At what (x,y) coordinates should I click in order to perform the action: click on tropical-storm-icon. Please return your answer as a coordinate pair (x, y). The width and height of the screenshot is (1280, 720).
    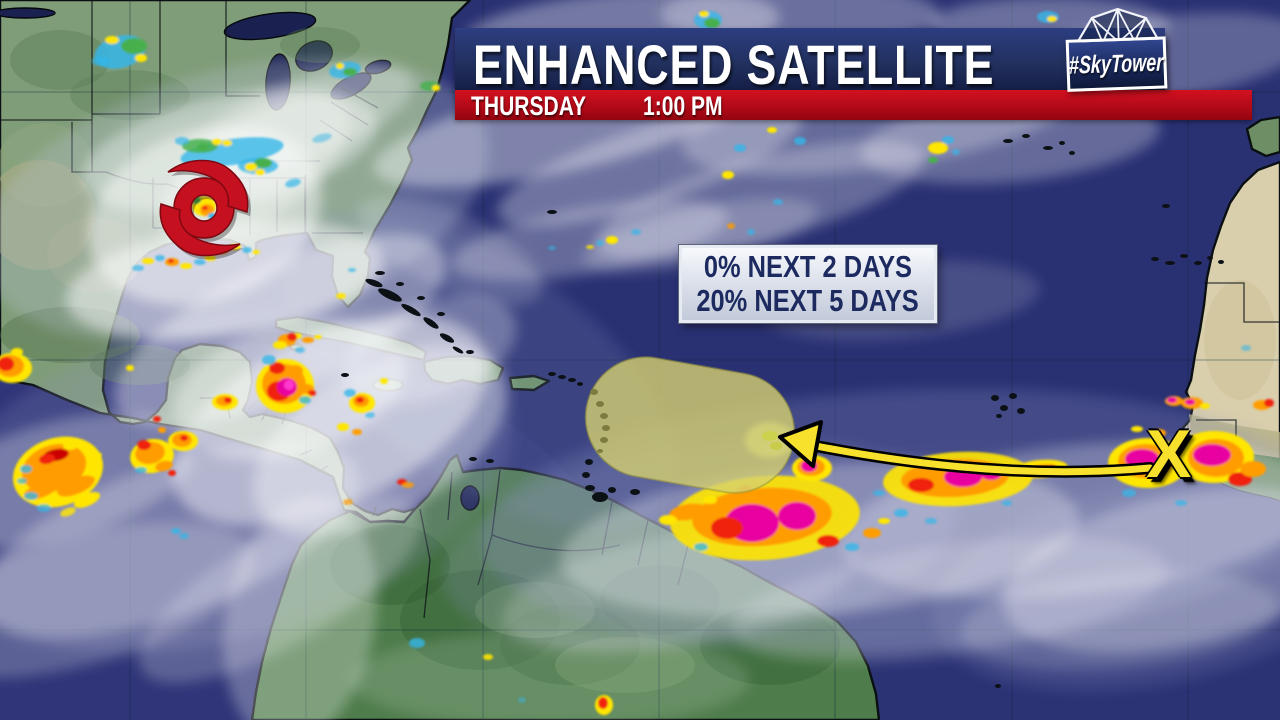
    Looking at the image, I should click on (205, 209).